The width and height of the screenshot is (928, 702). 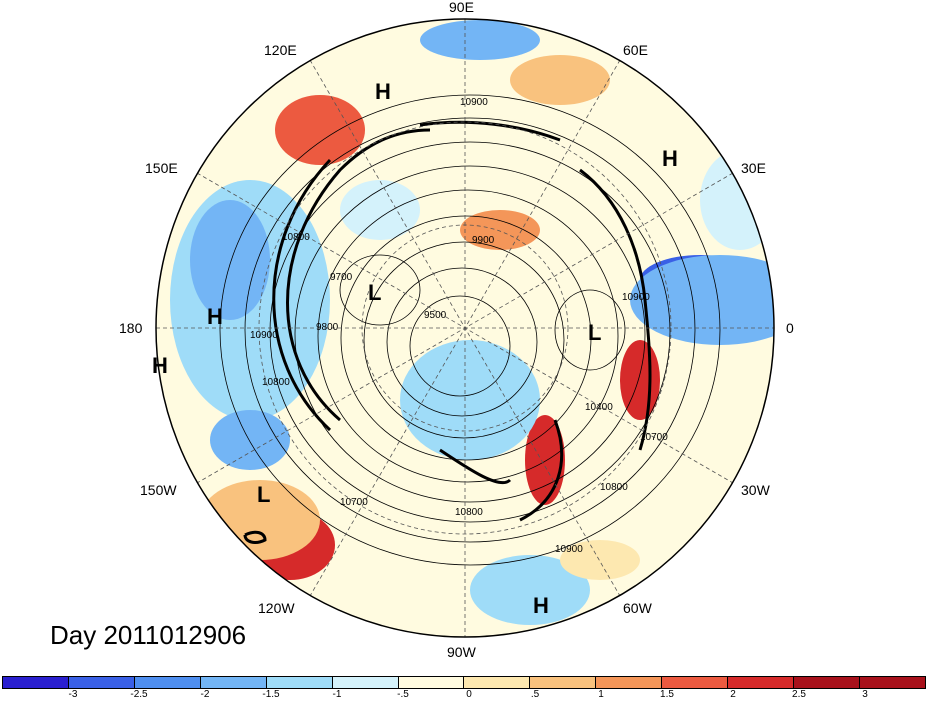 What do you see at coordinates (73, 694) in the screenshot?
I see `colorbar-tick: -3` at bounding box center [73, 694].